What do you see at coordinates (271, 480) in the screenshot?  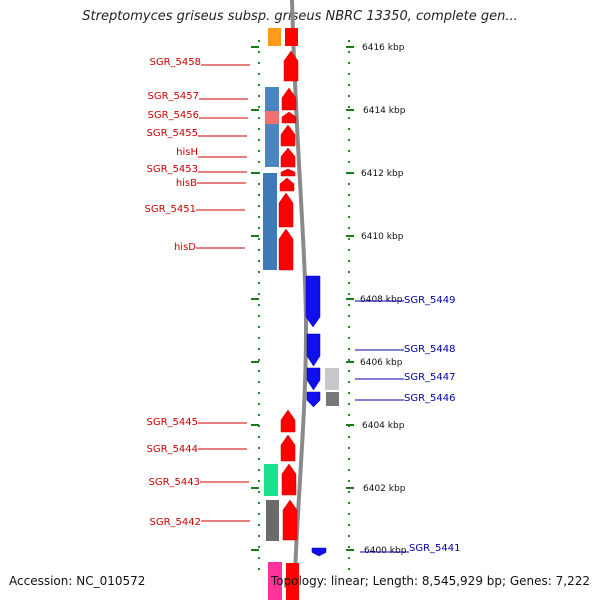 I see `gene-block-green` at bounding box center [271, 480].